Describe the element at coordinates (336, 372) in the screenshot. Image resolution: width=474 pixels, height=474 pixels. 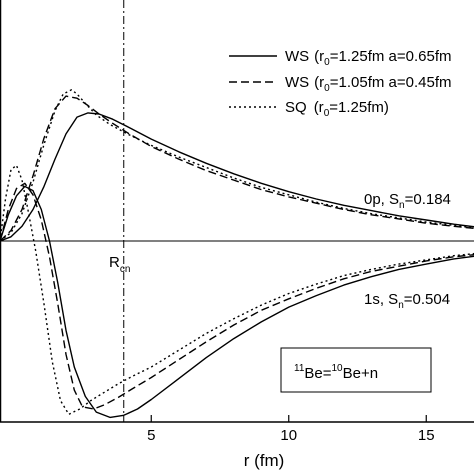
I see `reaction-text: 11Be=10Be+n` at that location.